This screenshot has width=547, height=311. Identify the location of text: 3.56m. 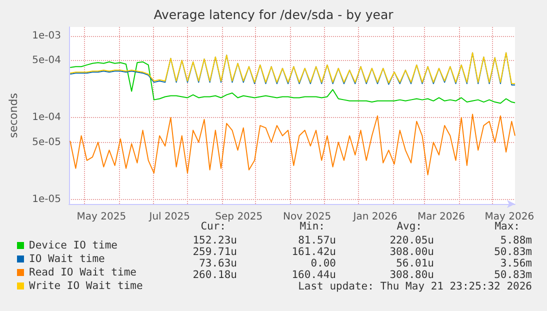
(516, 264).